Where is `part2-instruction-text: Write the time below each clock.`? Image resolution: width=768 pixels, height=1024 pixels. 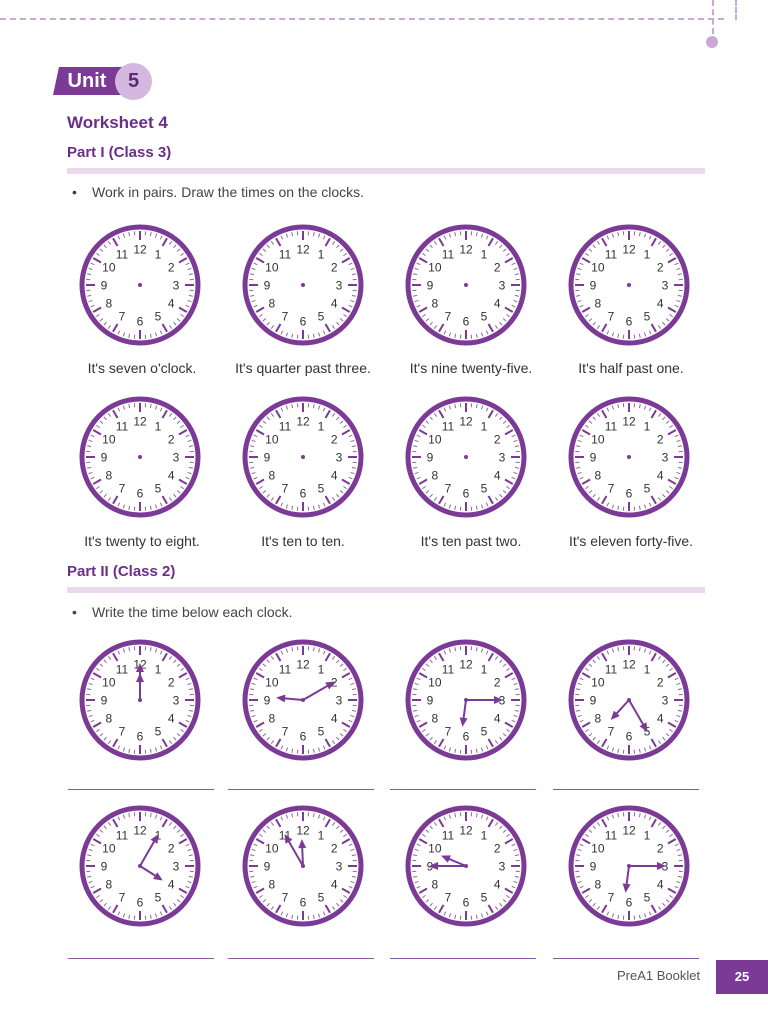 part2-instruction-text: Write the time below each clock. is located at coordinates (192, 612).